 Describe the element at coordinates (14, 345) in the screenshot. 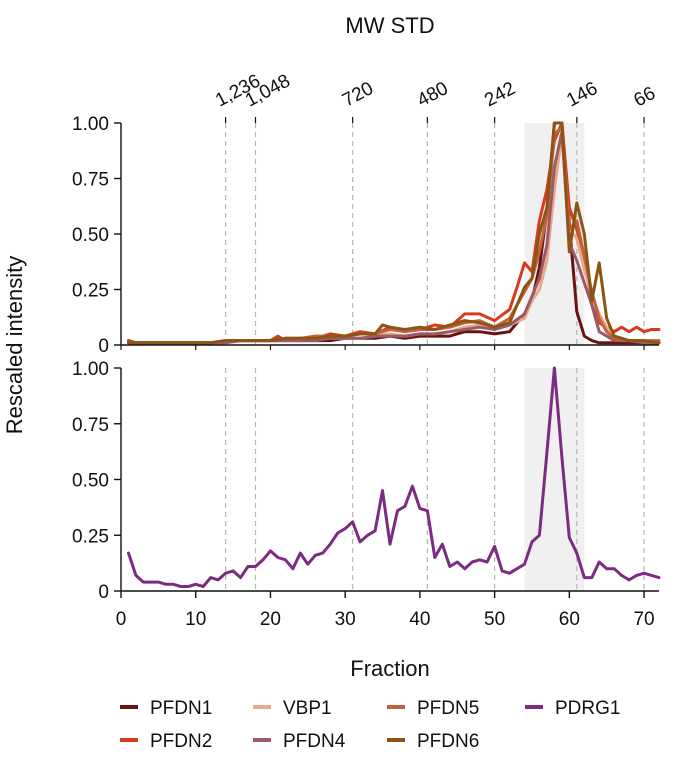

I see `y-axis-label: Rescaled intensity` at that location.